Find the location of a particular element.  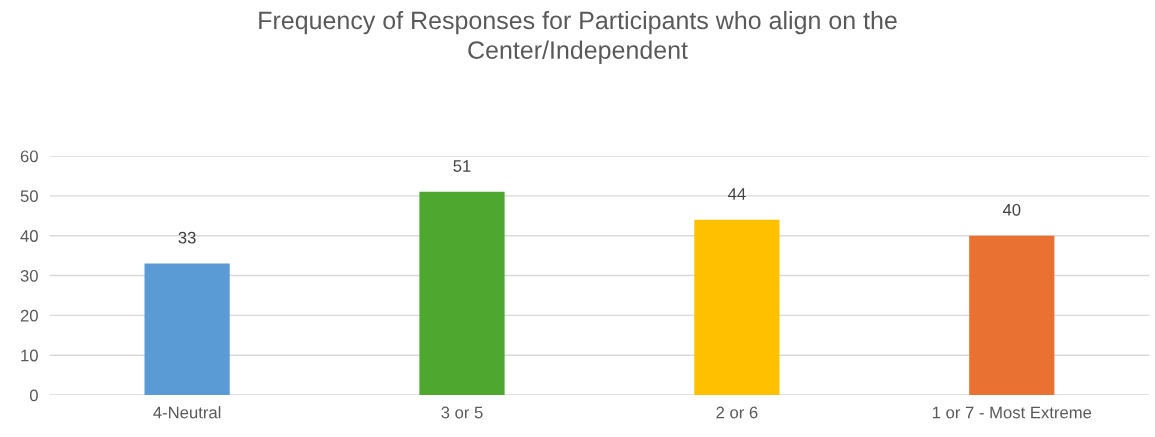

x-tick-label: 4-Neutral is located at coordinates (187, 412).